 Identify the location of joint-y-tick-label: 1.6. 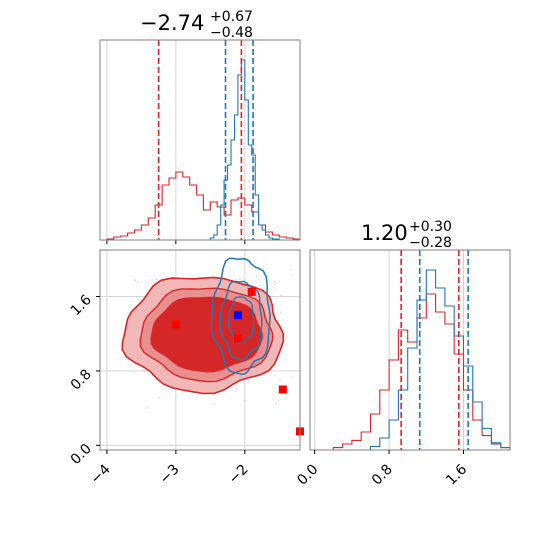
(81, 305).